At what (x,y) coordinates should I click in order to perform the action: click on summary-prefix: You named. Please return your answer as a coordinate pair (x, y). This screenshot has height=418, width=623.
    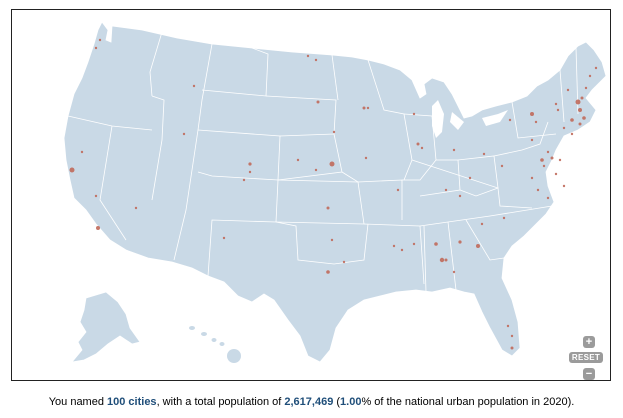
    Looking at the image, I should click on (78, 402).